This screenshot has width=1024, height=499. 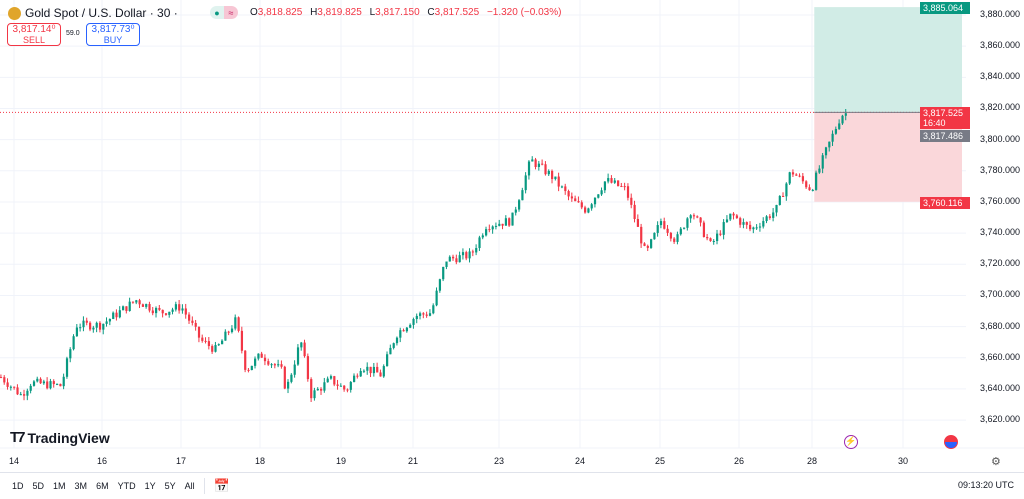 What do you see at coordinates (150, 485) in the screenshot?
I see `range-1y: 1Y` at bounding box center [150, 485].